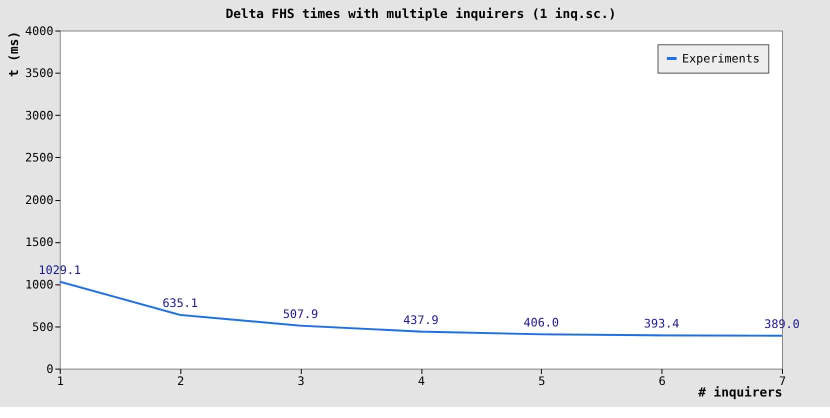  Describe the element at coordinates (782, 381) in the screenshot. I see `x-tick-label: 7` at that location.